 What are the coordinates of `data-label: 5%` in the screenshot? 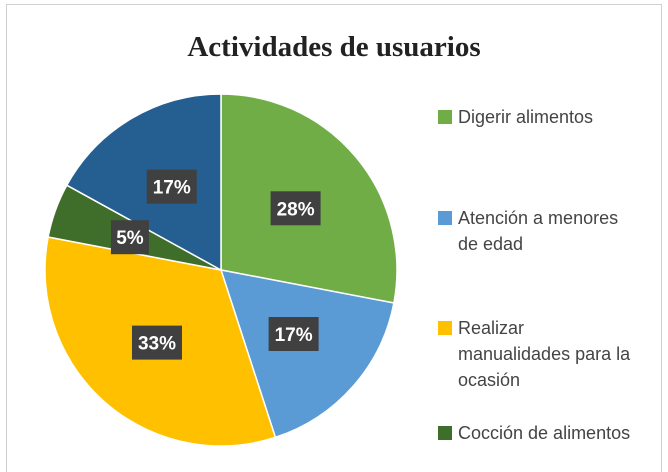 It's located at (130, 238).